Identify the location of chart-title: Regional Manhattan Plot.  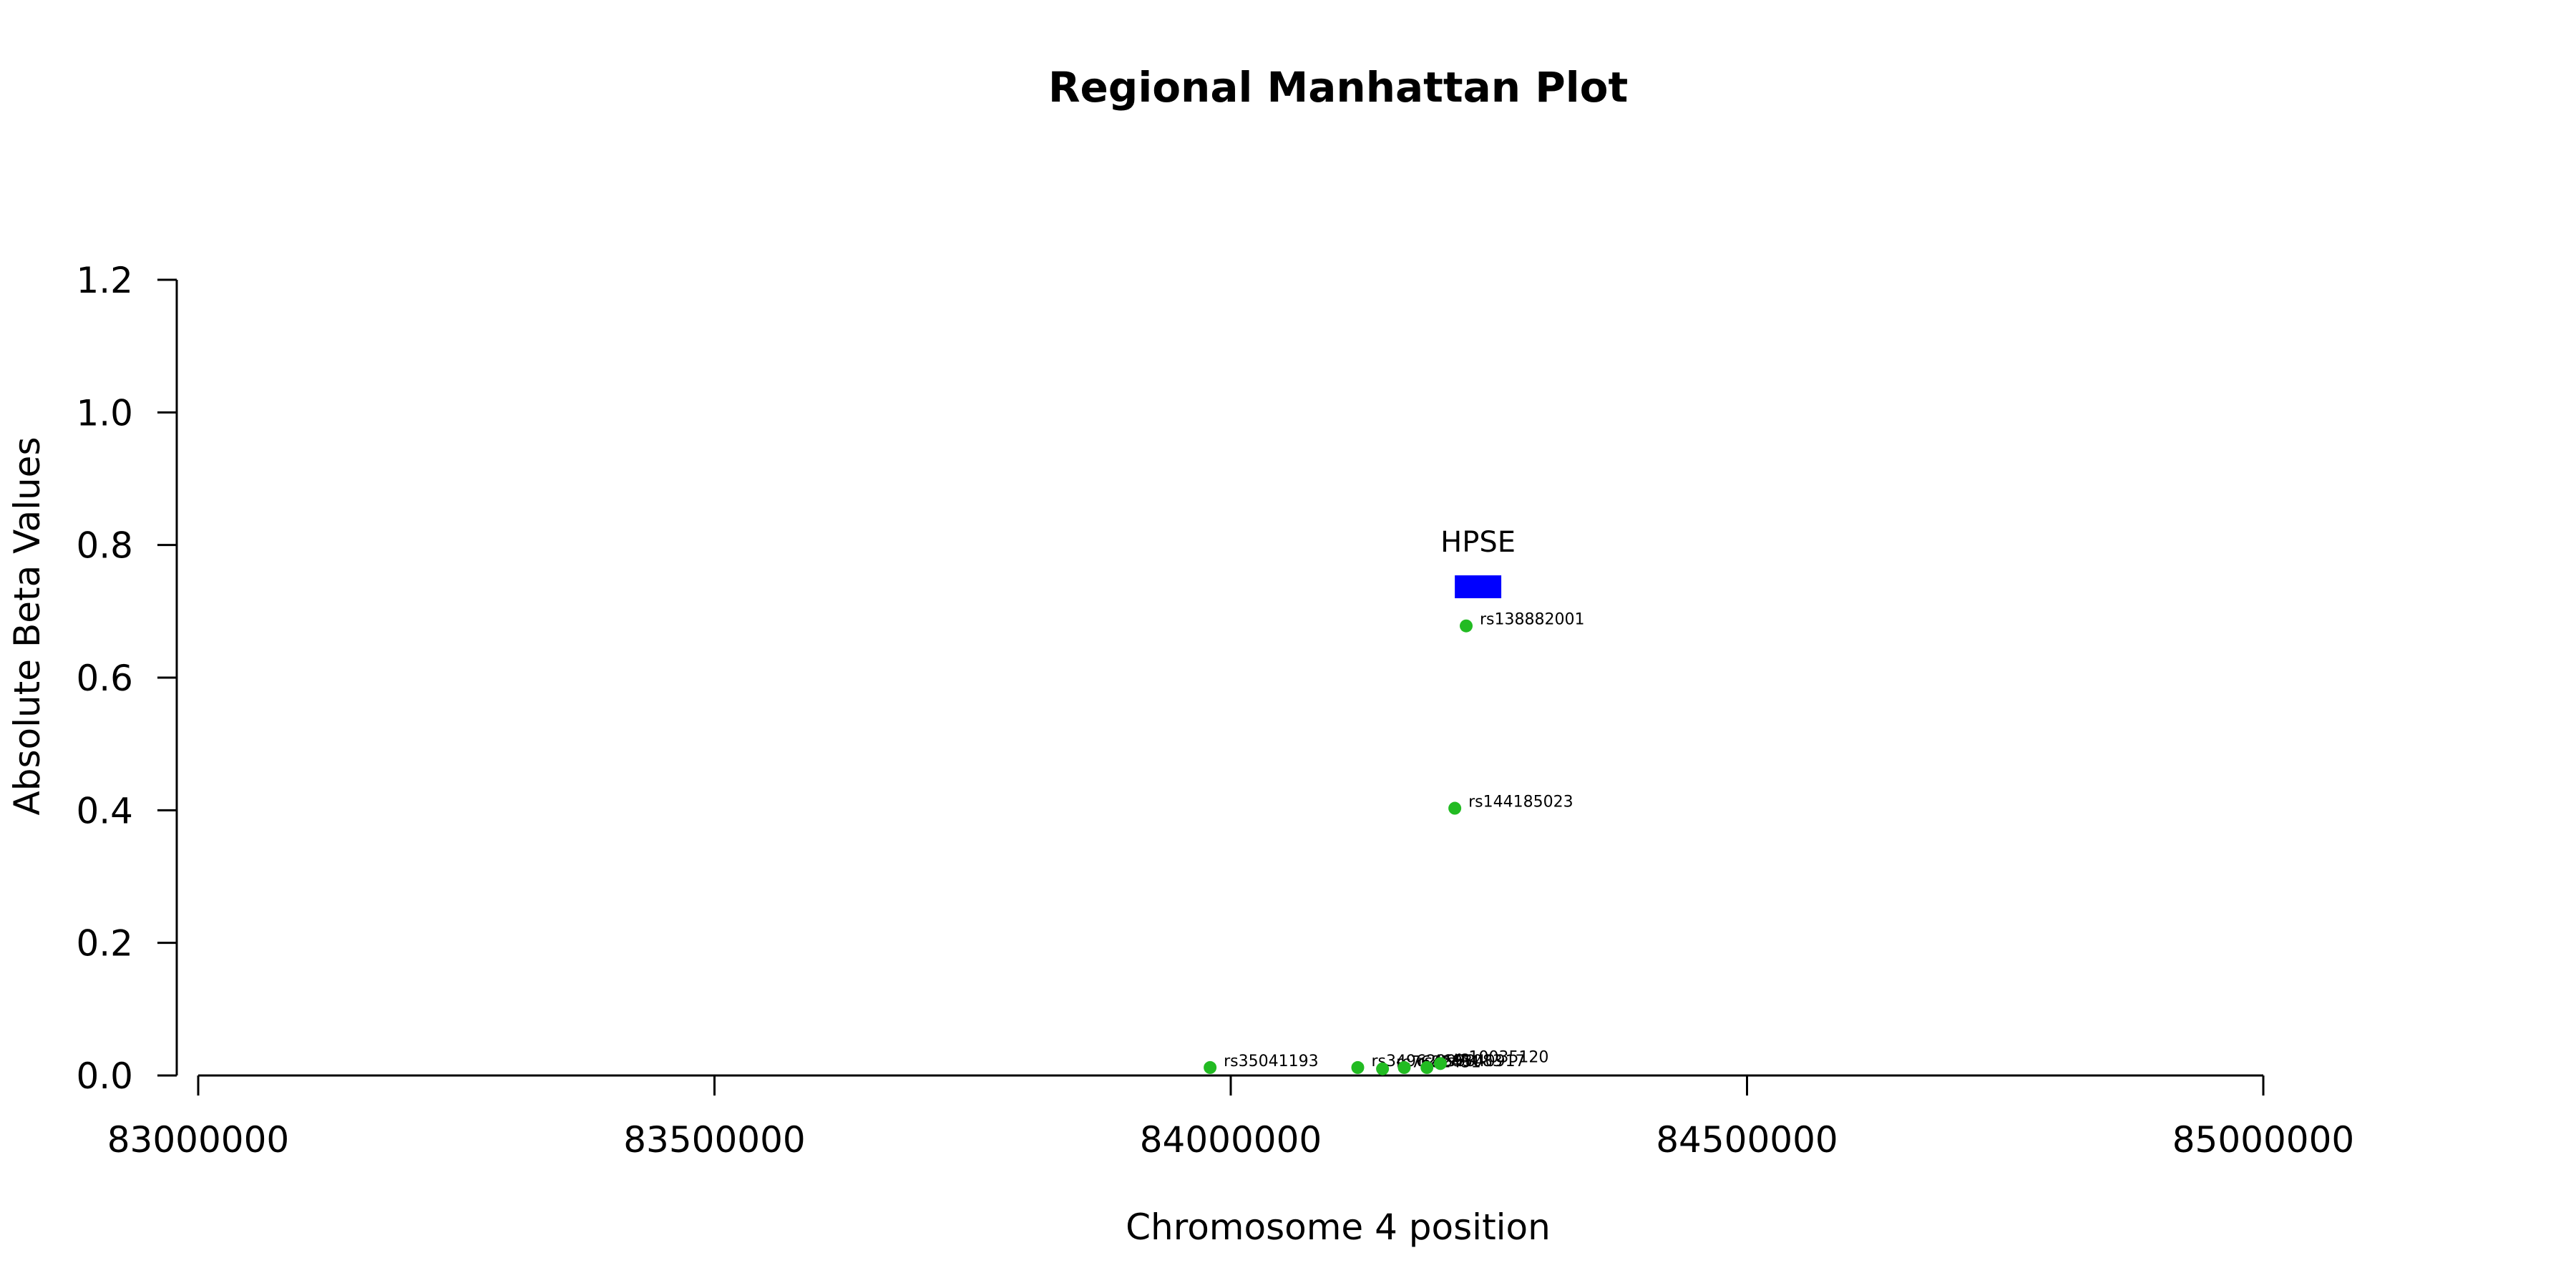
(1338, 87).